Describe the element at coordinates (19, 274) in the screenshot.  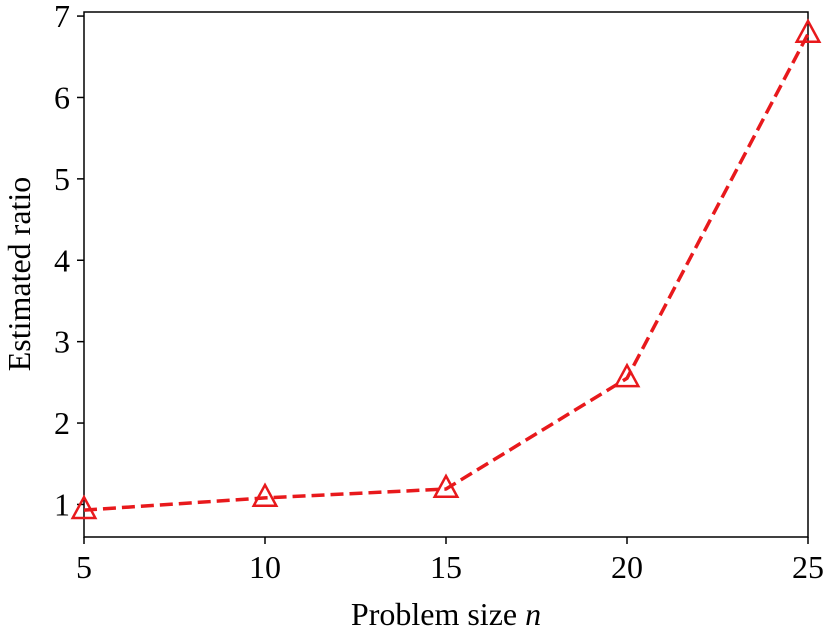
I see `y-axis-title: Estimated ratio` at that location.